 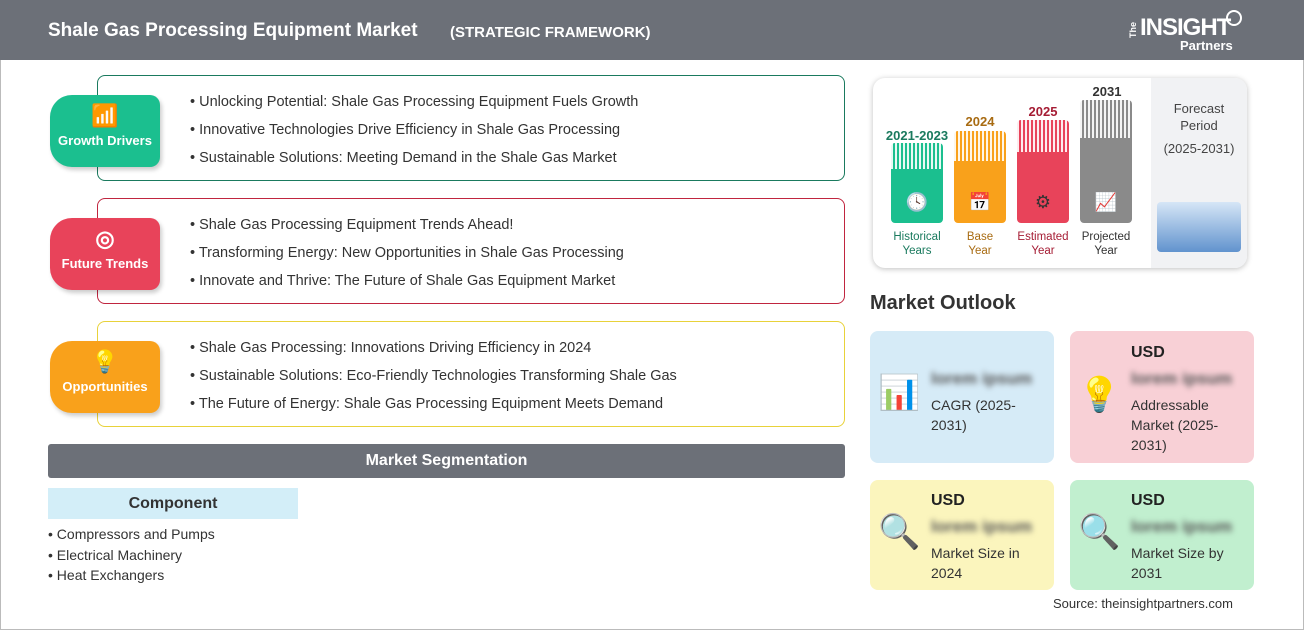 I want to click on market-size-2024-card: 🔍 USD lorem ipsum Market Size in 2024, so click(x=962, y=535).